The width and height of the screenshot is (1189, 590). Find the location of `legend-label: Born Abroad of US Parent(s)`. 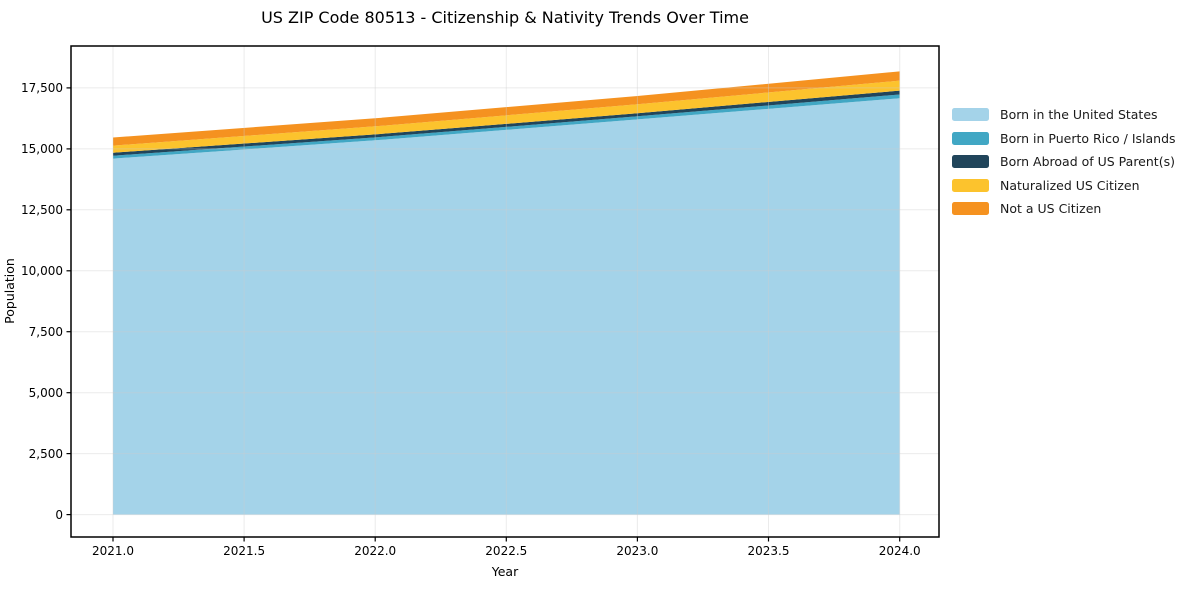

legend-label: Born Abroad of US Parent(s) is located at coordinates (1087, 161).